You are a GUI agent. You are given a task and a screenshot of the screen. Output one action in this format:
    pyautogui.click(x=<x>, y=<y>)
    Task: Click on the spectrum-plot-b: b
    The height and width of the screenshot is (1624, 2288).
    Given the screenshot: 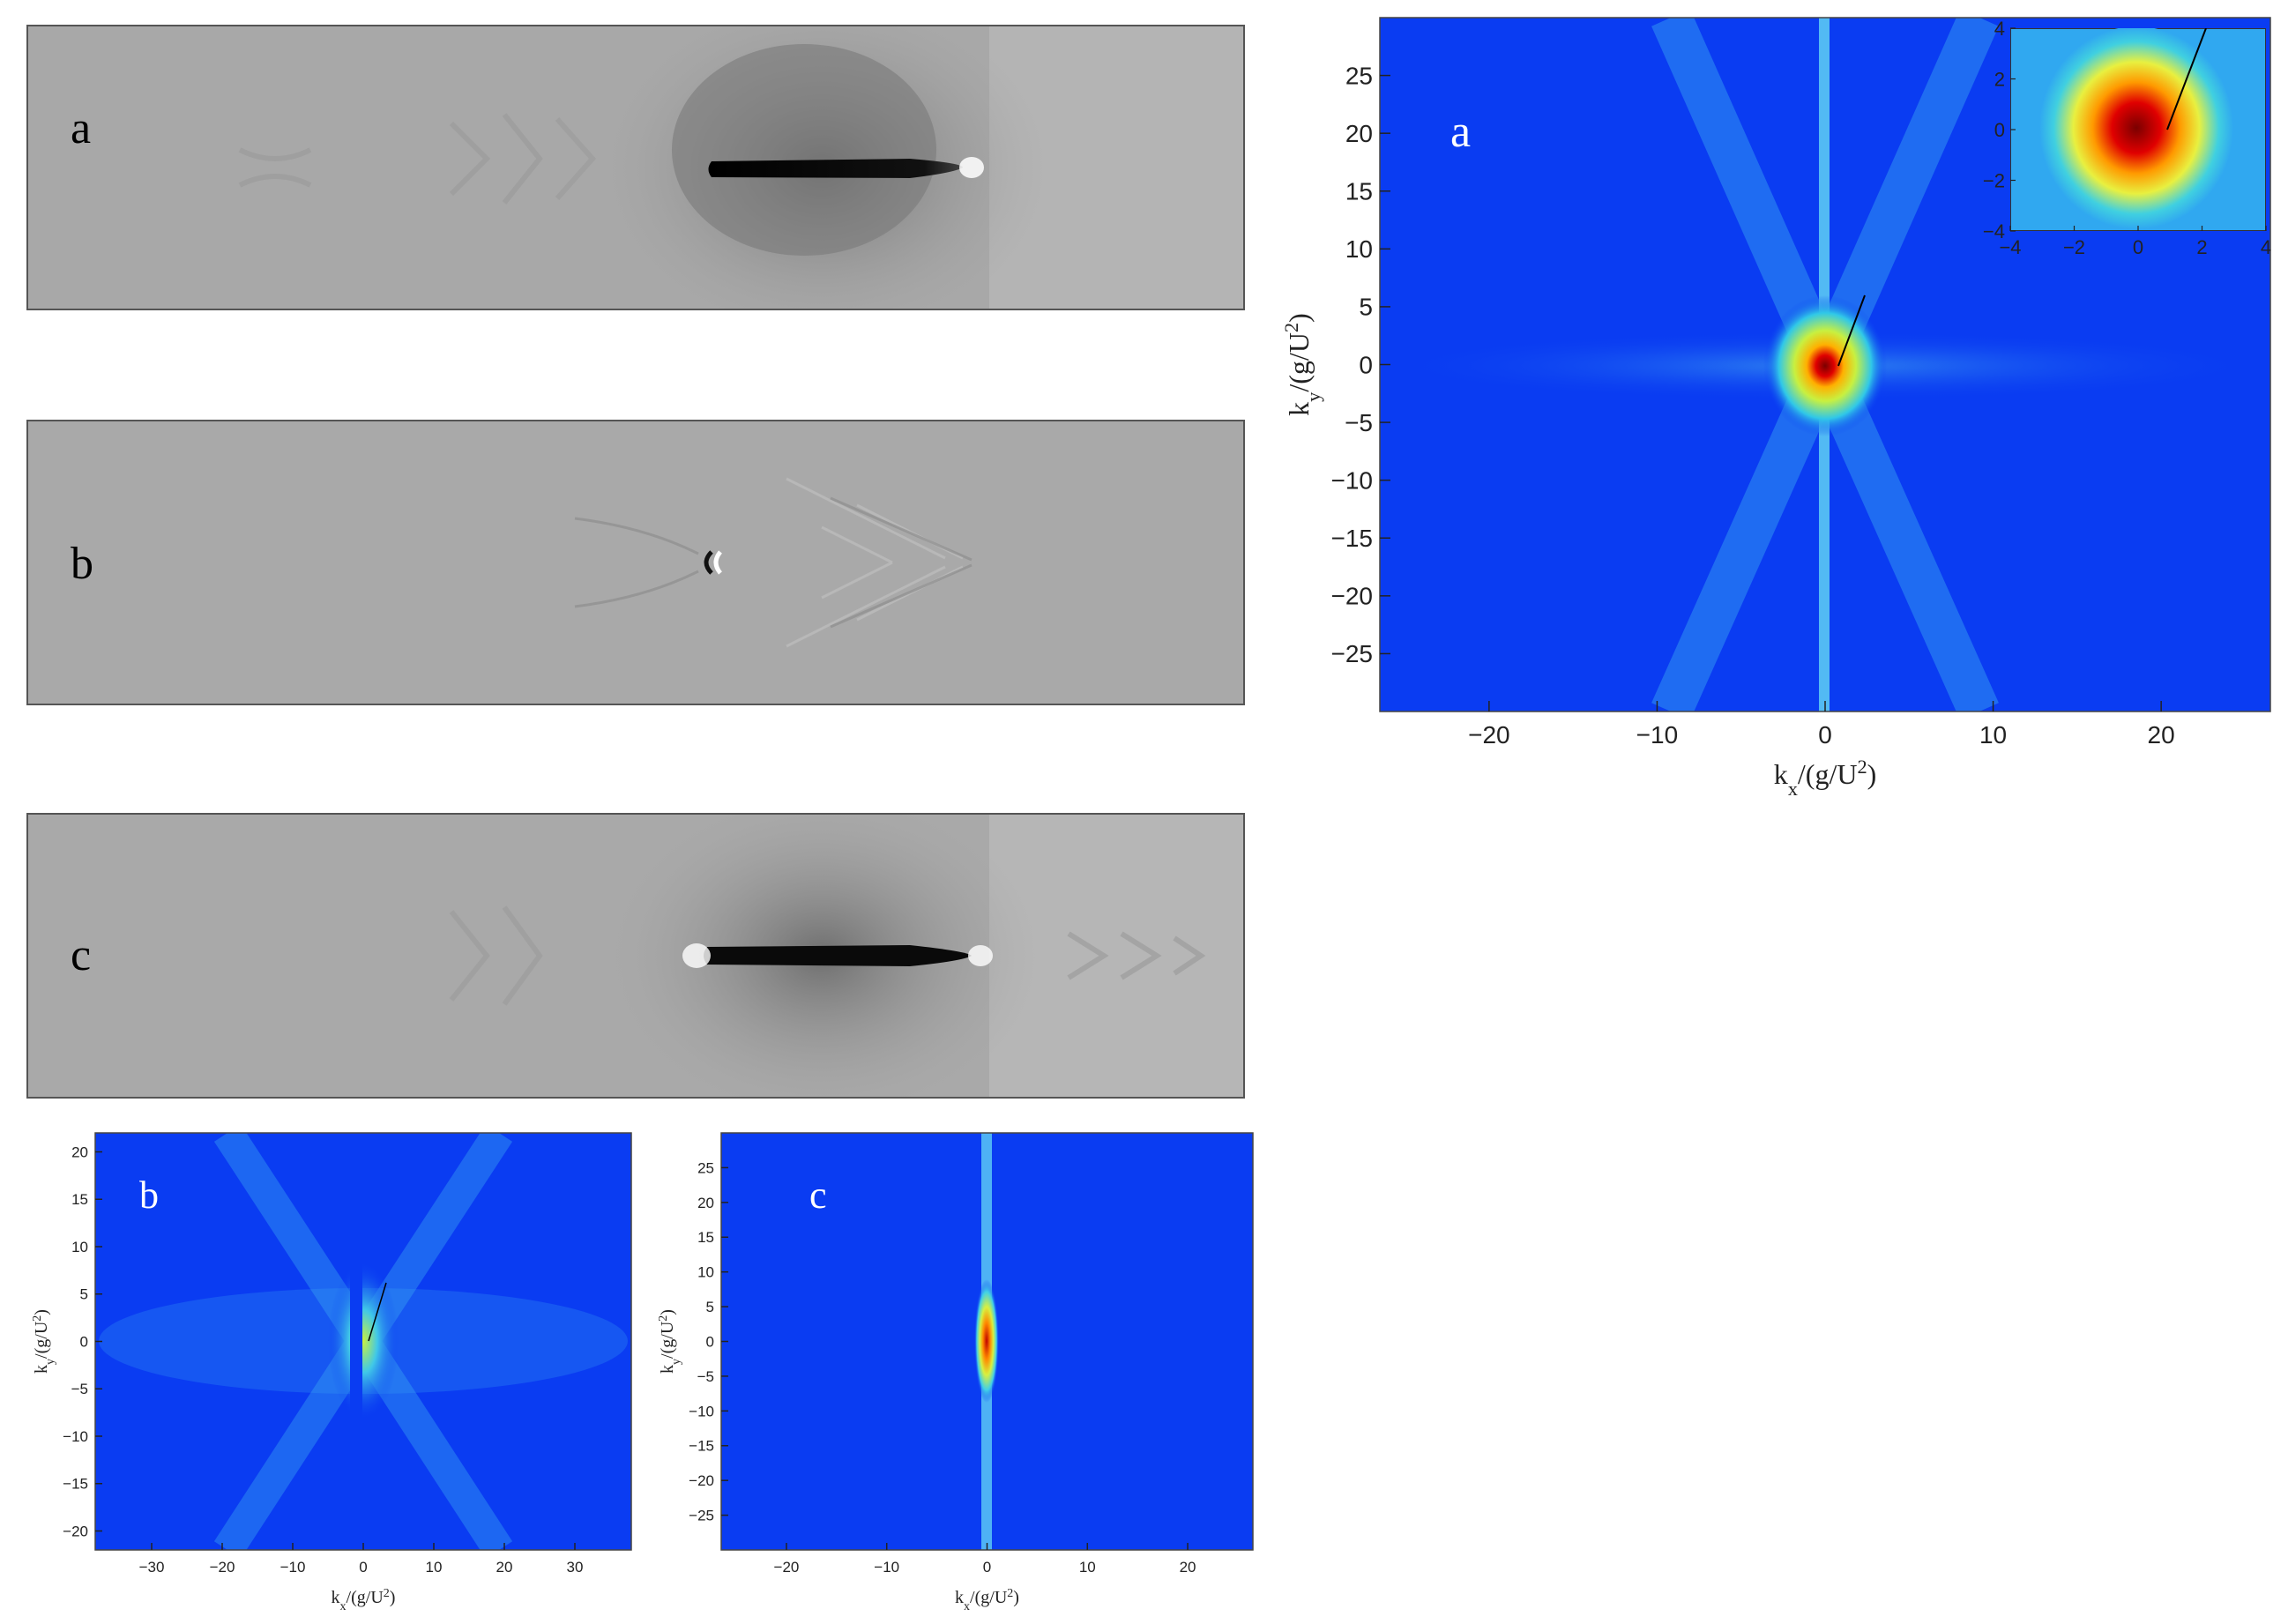 What is the action you would take?
    pyautogui.click(x=363, y=1341)
    